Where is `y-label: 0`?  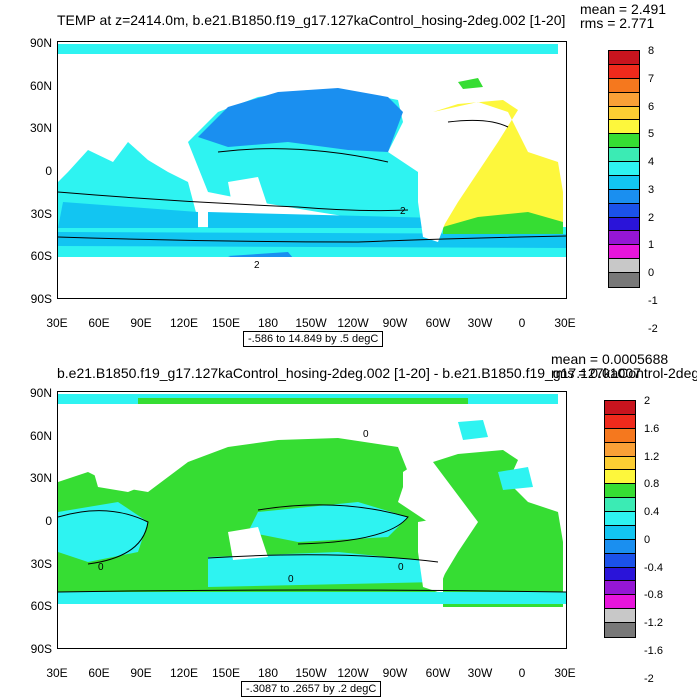
y-label: 0 is located at coordinates (48, 171).